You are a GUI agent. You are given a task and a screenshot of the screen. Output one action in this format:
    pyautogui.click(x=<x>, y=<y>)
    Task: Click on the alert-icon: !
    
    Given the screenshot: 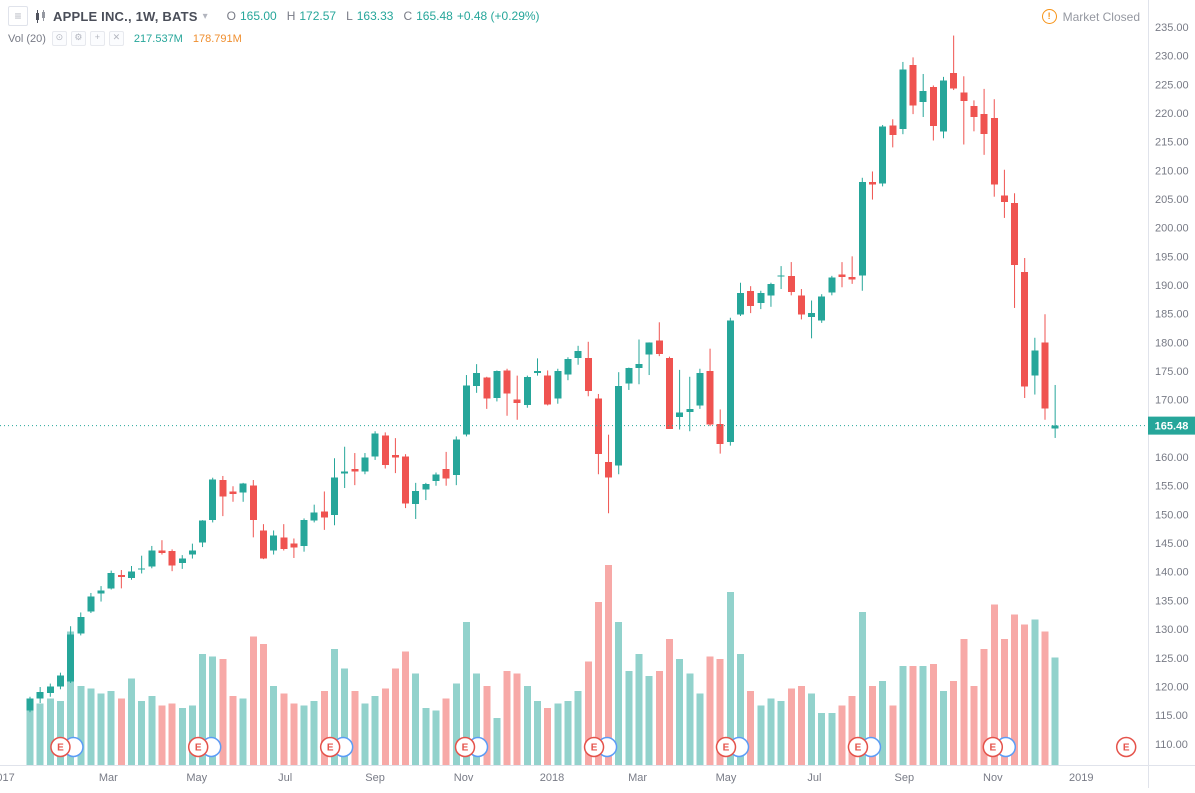 What is the action you would take?
    pyautogui.click(x=1049, y=16)
    